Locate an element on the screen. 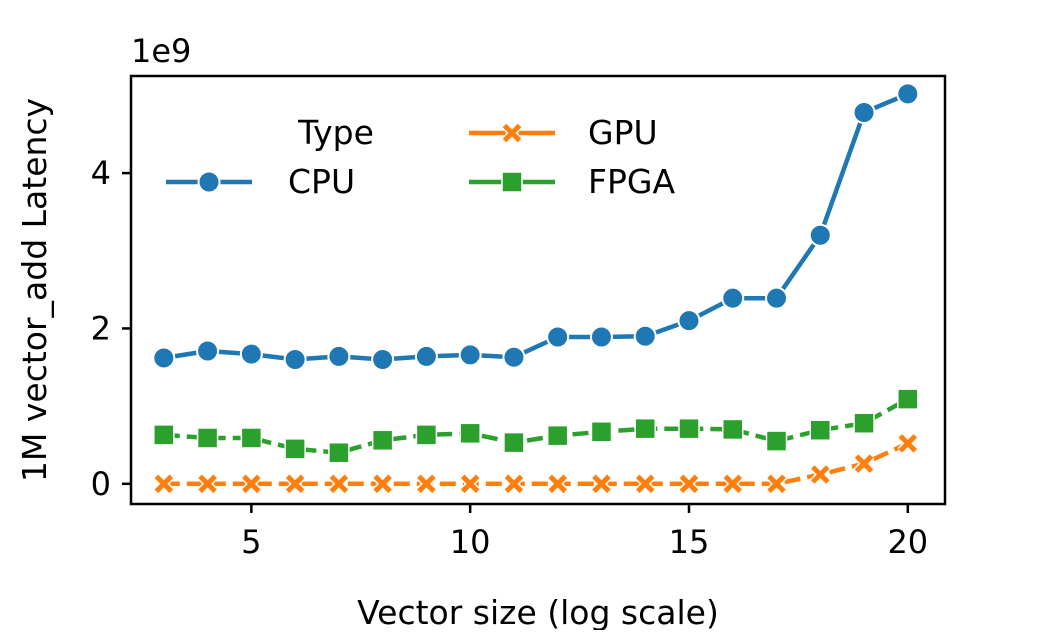  series-line-fpga is located at coordinates (536, 426).